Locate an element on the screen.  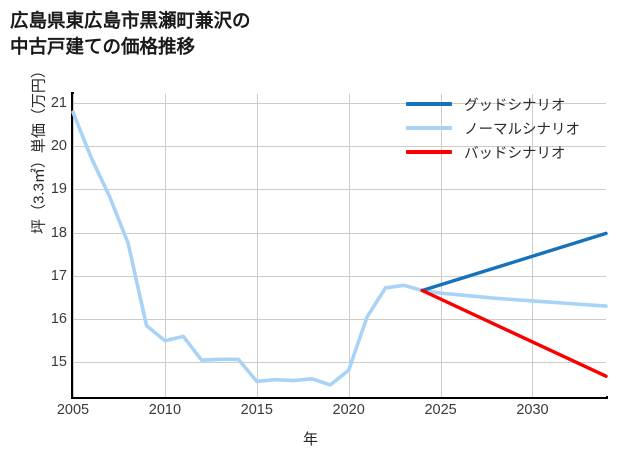
x-axis-ticks: 2005 2010 2015 2020 2025 2030 is located at coordinates (331, 413).